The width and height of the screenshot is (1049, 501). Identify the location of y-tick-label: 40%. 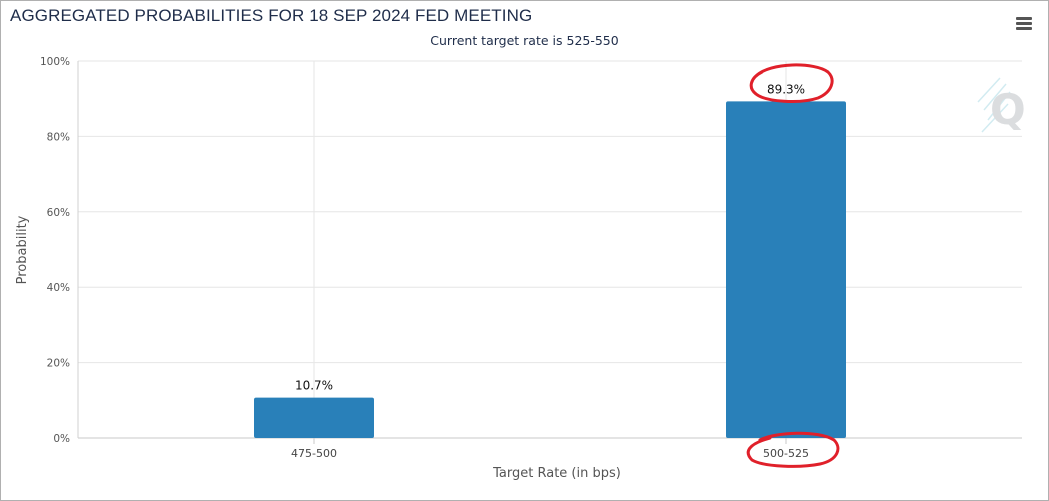
(58, 288).